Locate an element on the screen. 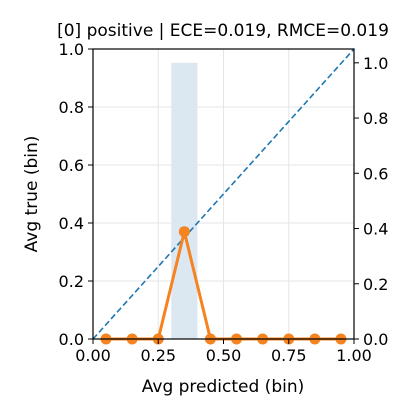  y-right-tick-label: 0.8 is located at coordinates (375, 118).